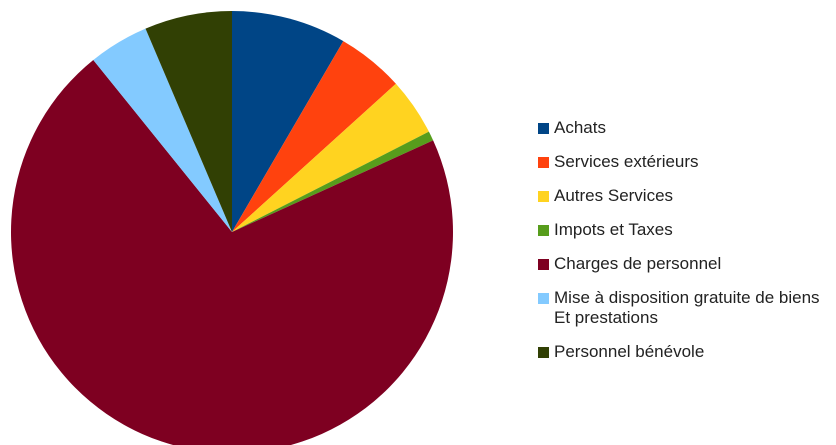 The image size is (836, 445). I want to click on legend-label-4: Charges de personnel, so click(637, 264).